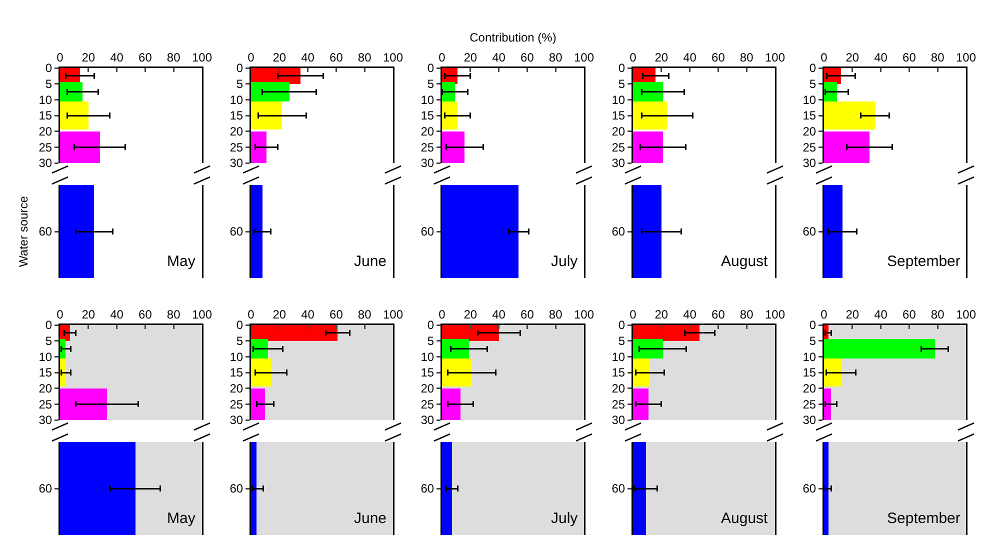 This screenshot has height=536, width=985. What do you see at coordinates (181, 261) in the screenshot?
I see `annotation: May` at bounding box center [181, 261].